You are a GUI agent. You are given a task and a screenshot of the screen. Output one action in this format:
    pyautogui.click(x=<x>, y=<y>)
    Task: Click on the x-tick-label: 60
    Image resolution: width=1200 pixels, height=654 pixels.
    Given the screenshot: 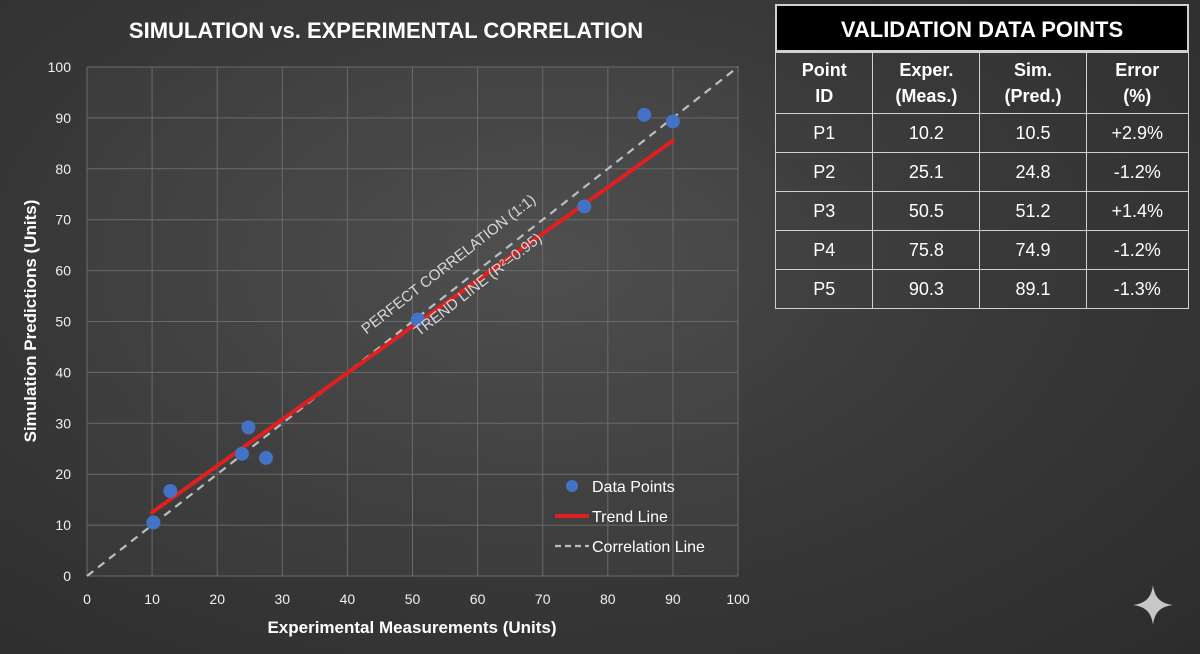 What is the action you would take?
    pyautogui.click(x=478, y=599)
    